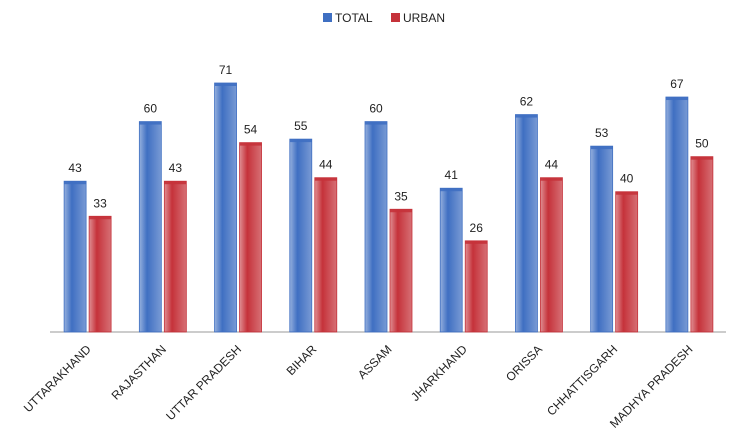  I want to click on x-tick-label: ASSAM, so click(375, 362).